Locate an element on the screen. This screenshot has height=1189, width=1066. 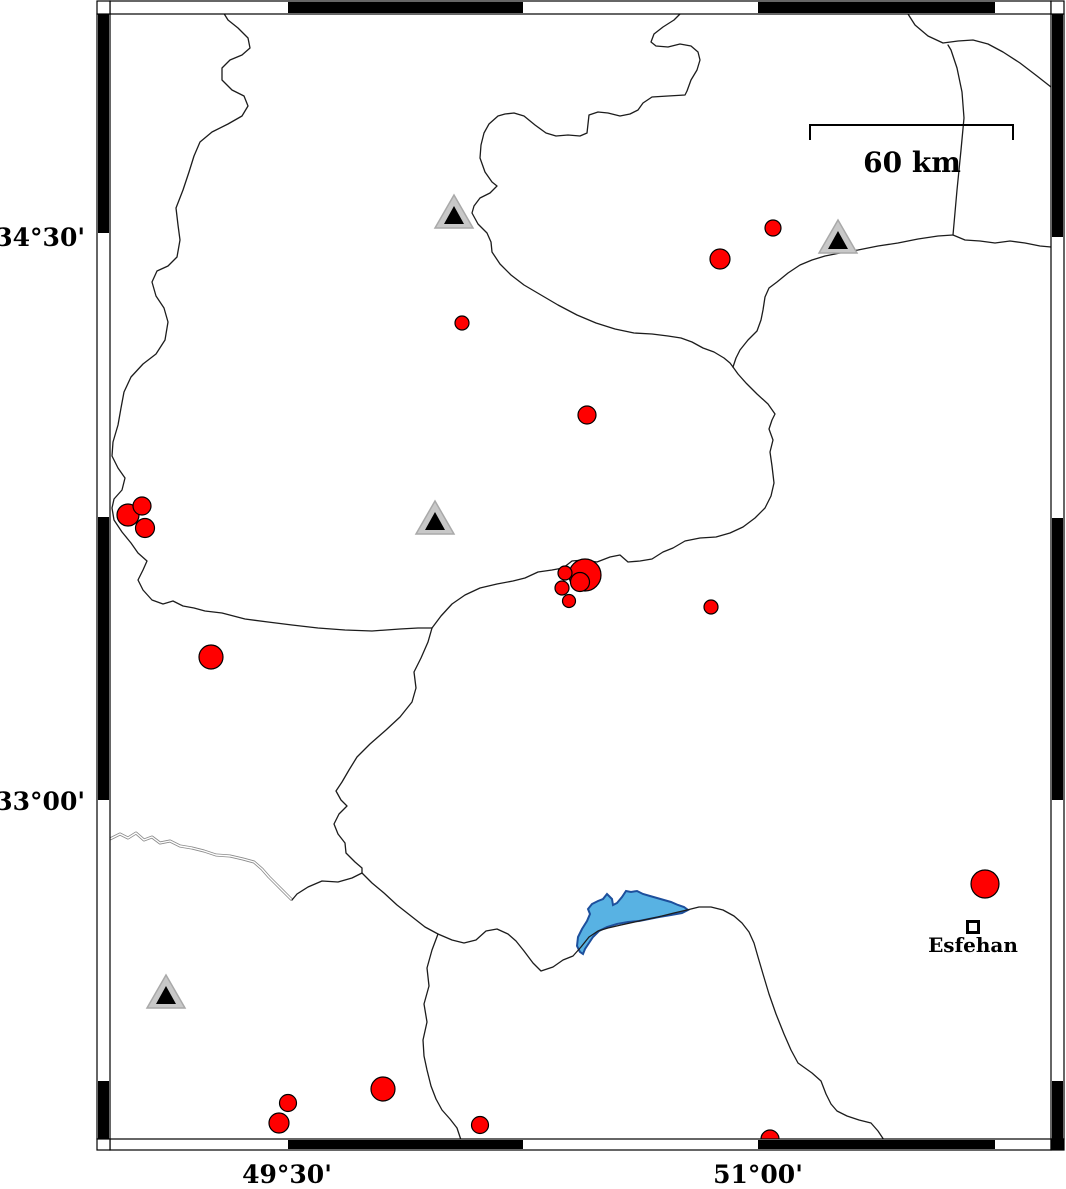
river-layer is located at coordinates (201, 866).